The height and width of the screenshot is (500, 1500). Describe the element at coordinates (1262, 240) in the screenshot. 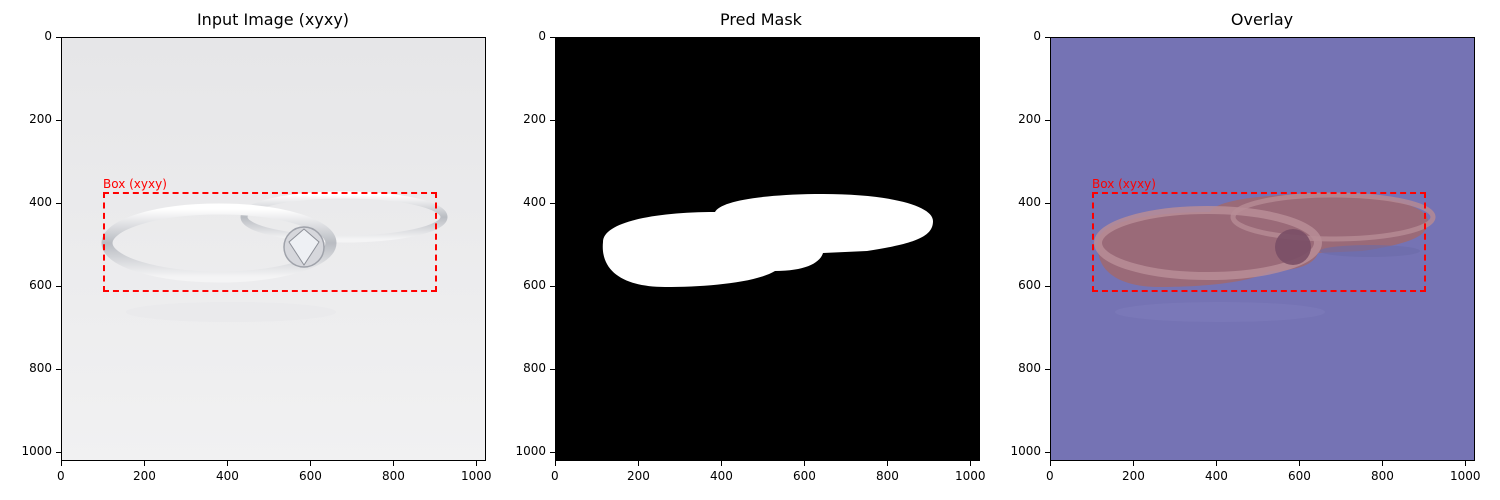

I see `overlay-object-region` at that location.